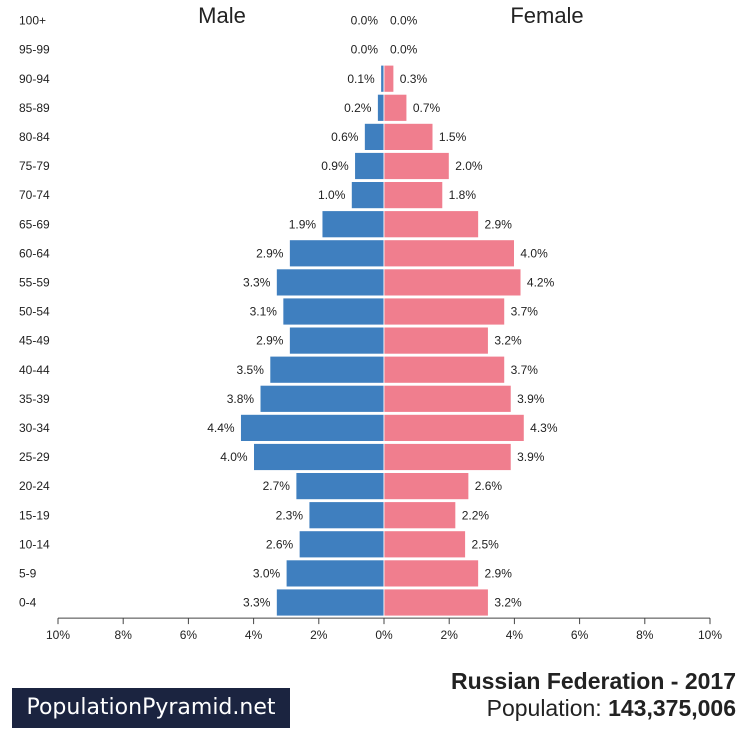 The image size is (750, 733). I want to click on female-value-label: 1.8%, so click(463, 195).